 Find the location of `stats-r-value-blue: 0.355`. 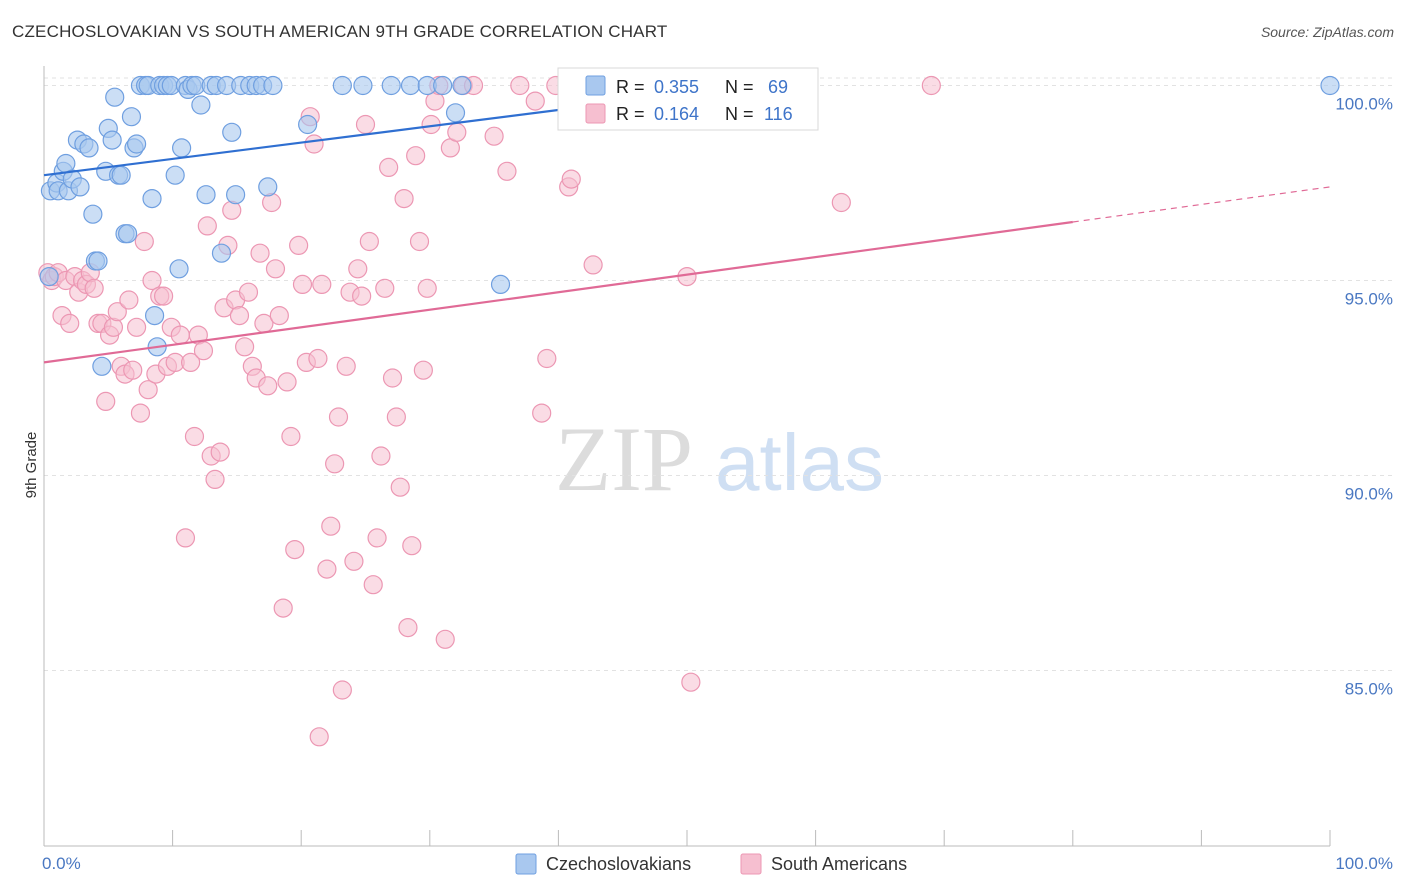

stats-r-value-blue: 0.355 is located at coordinates (676, 87).